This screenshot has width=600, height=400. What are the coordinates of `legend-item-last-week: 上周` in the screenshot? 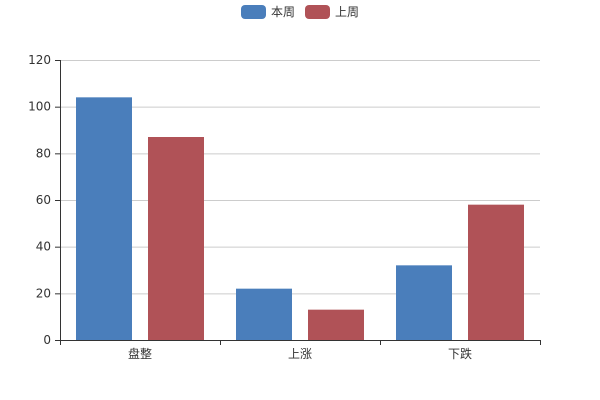 It's located at (332, 12).